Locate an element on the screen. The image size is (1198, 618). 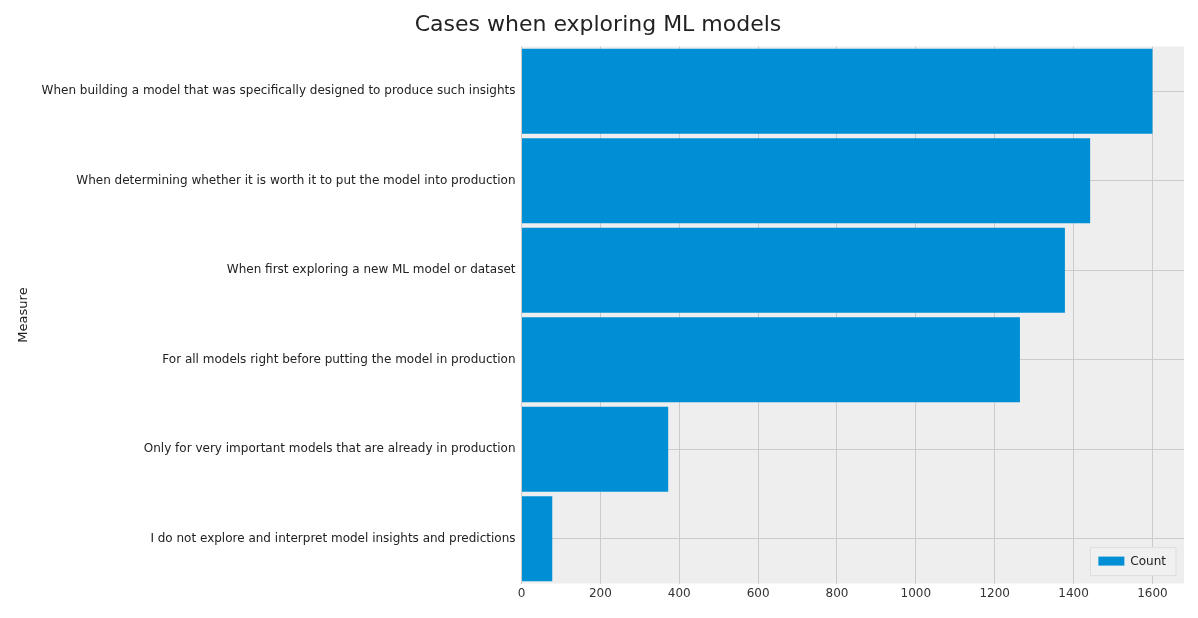
y-tick-label: When determining whether it is worth it to put the model into production is located at coordinates (296, 179).